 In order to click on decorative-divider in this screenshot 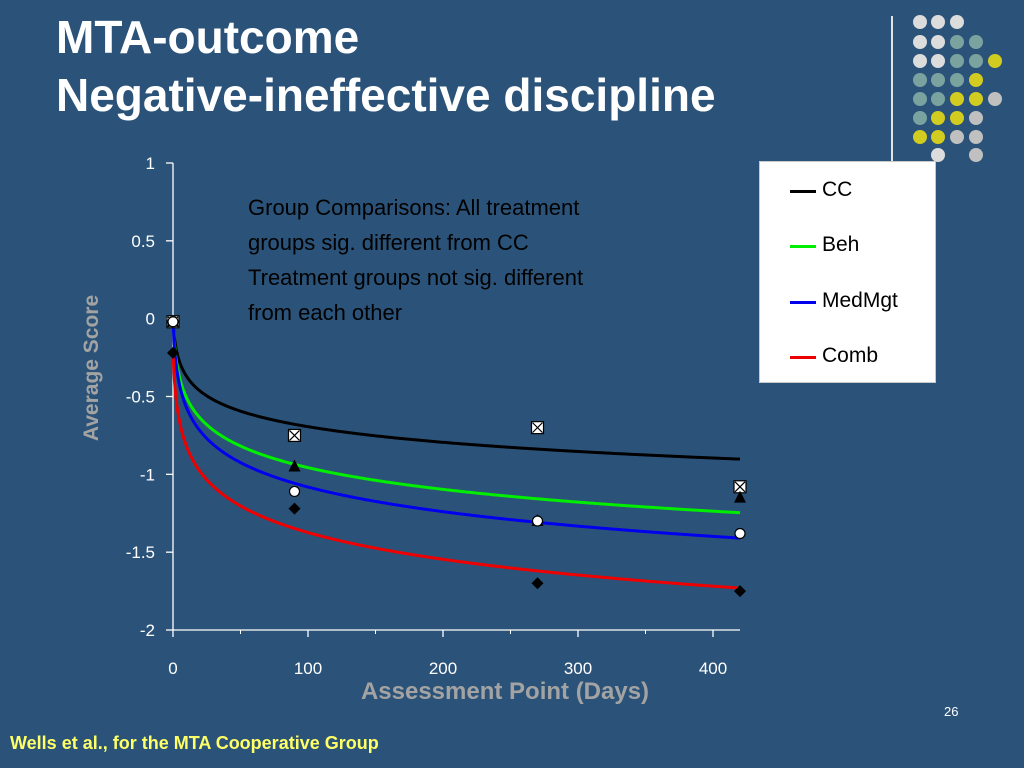, I will do `click(892, 90)`.